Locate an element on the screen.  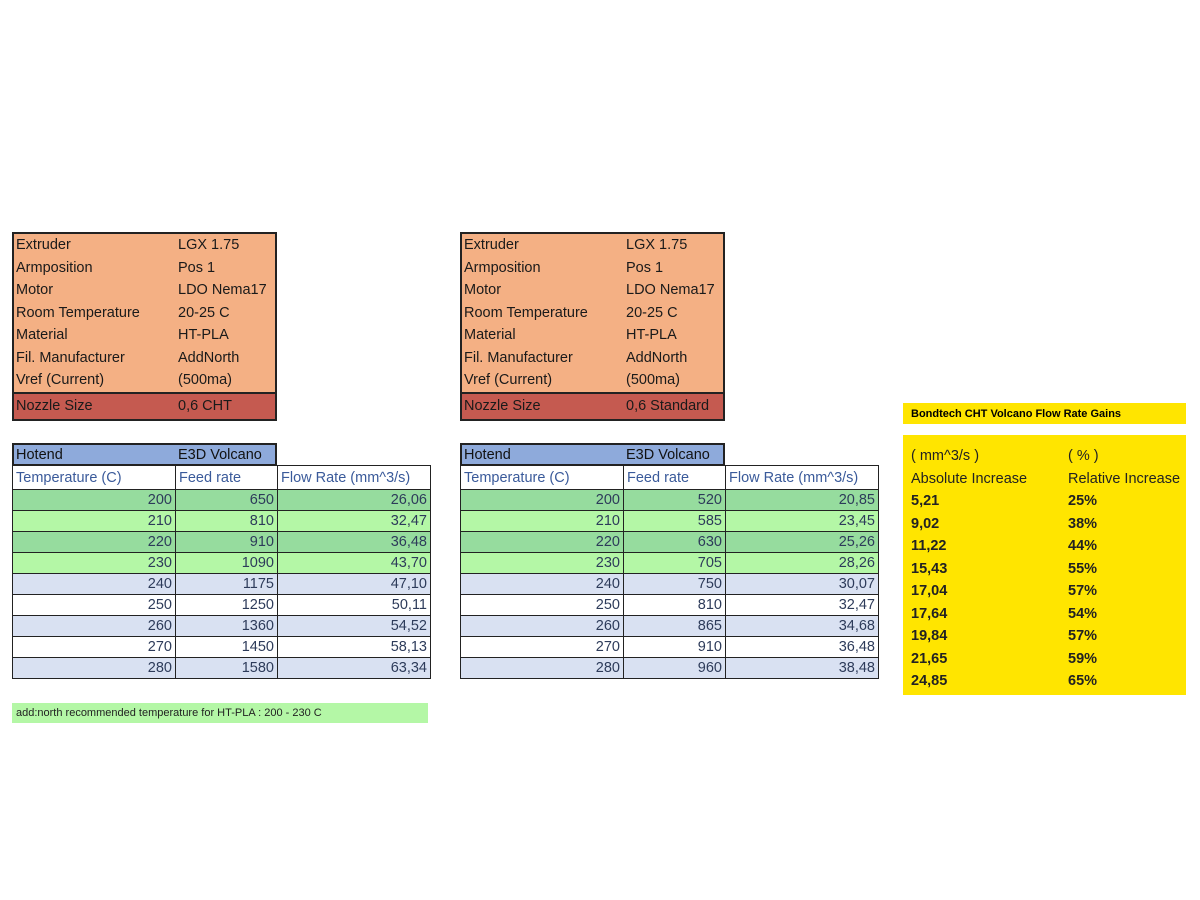
column-header: Feed rate is located at coordinates (226, 477).